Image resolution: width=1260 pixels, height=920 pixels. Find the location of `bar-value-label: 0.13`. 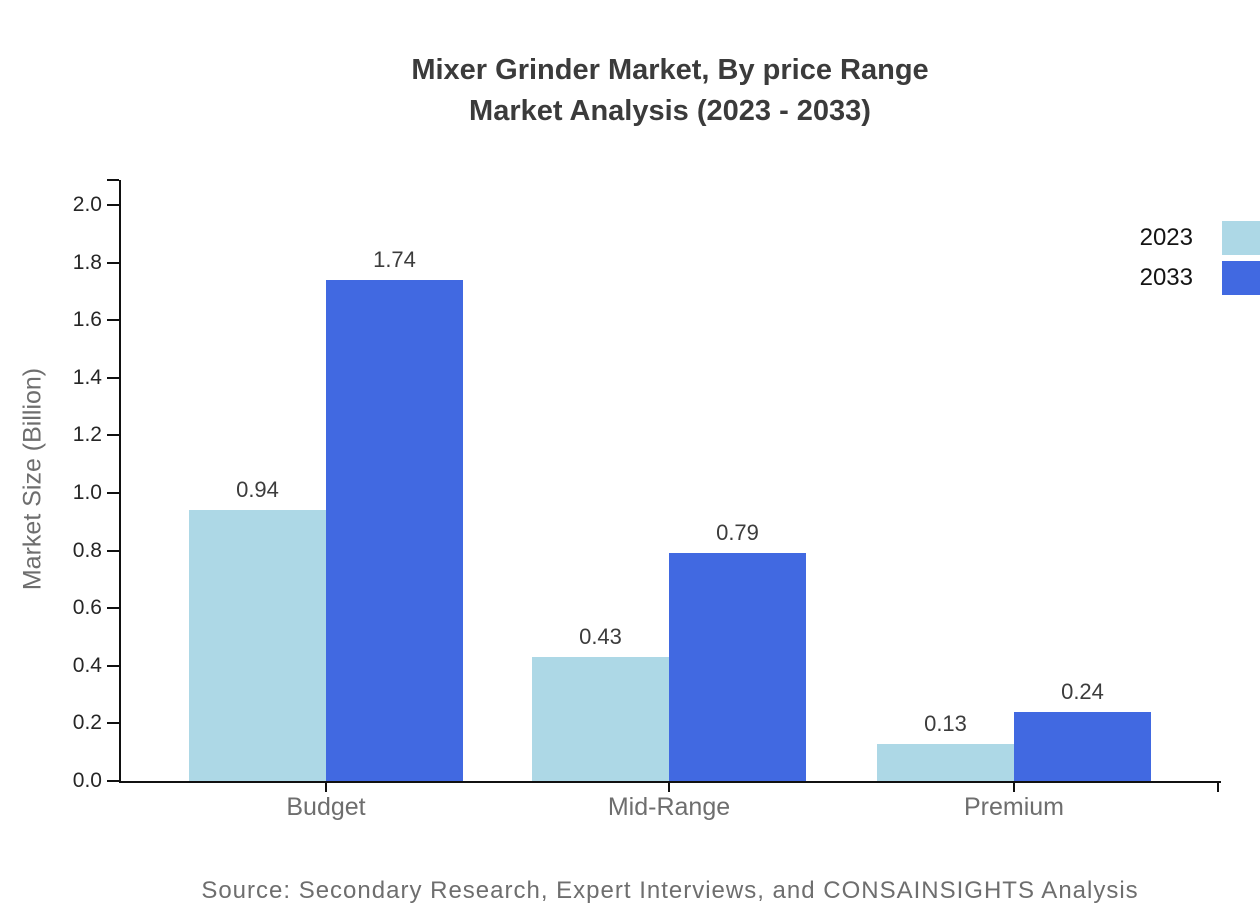

bar-value-label: 0.13 is located at coordinates (945, 723).